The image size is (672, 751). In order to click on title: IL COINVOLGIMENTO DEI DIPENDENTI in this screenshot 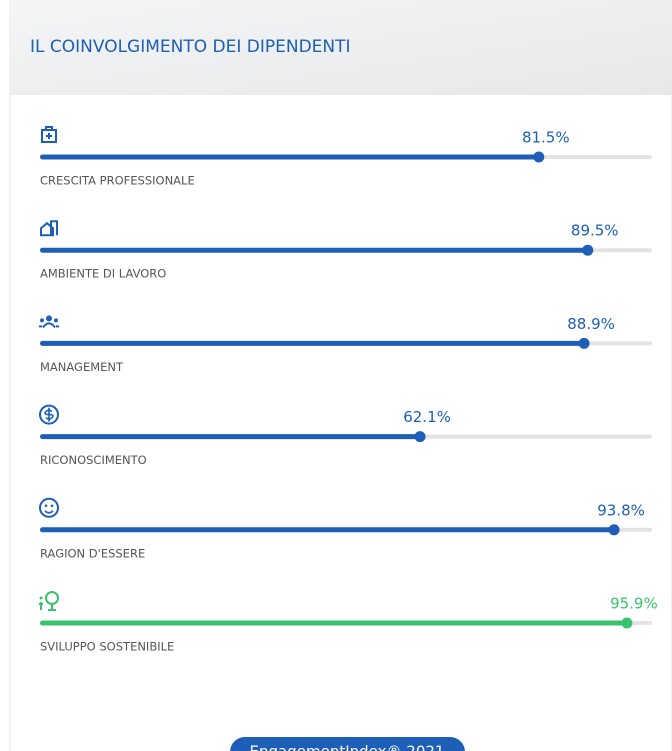, I will do `click(190, 47)`.